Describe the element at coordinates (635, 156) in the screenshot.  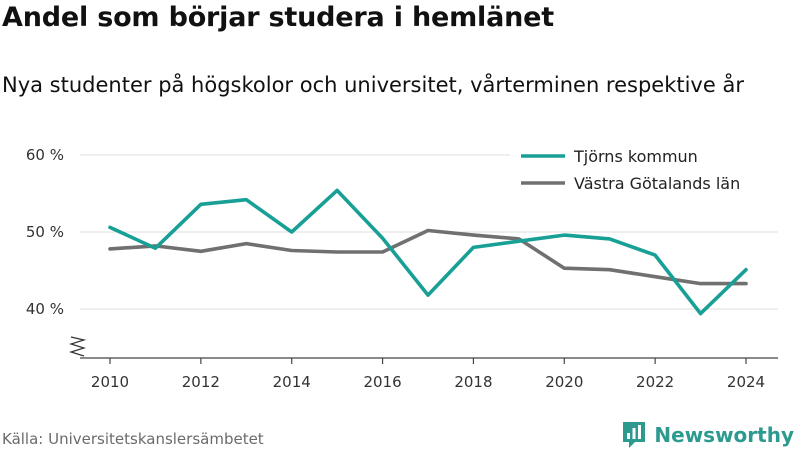
I see `legend-label: Tjörns kommun` at that location.